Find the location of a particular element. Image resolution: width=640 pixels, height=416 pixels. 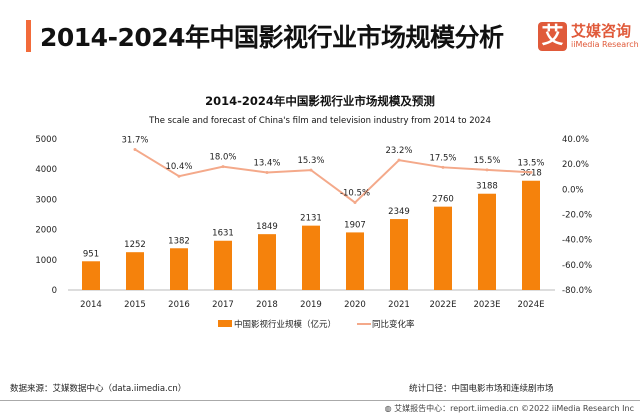

line-value-label: 10.4% is located at coordinates (178, 167).